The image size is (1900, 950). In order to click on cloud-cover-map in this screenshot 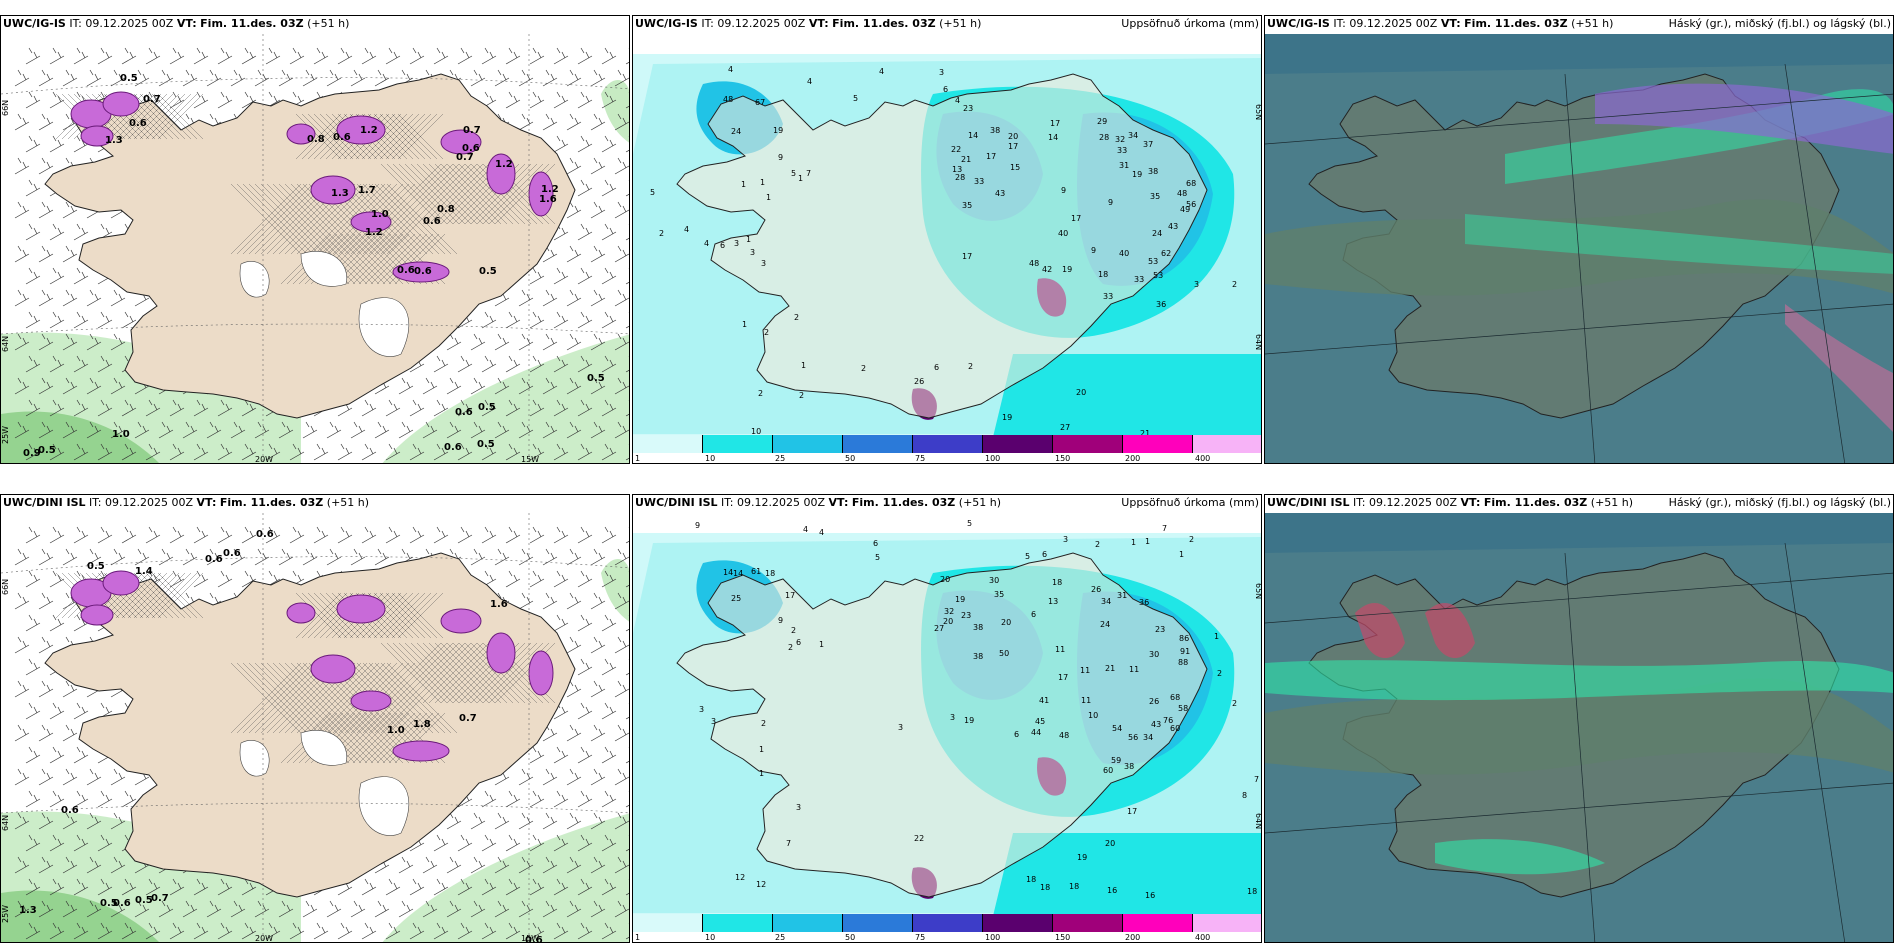, I will do `click(1579, 727)`.